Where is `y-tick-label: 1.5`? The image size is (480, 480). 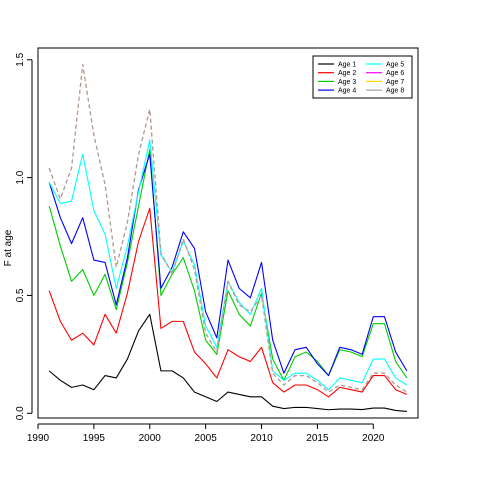 y-tick-label: 1.5 is located at coordinates (20, 59).